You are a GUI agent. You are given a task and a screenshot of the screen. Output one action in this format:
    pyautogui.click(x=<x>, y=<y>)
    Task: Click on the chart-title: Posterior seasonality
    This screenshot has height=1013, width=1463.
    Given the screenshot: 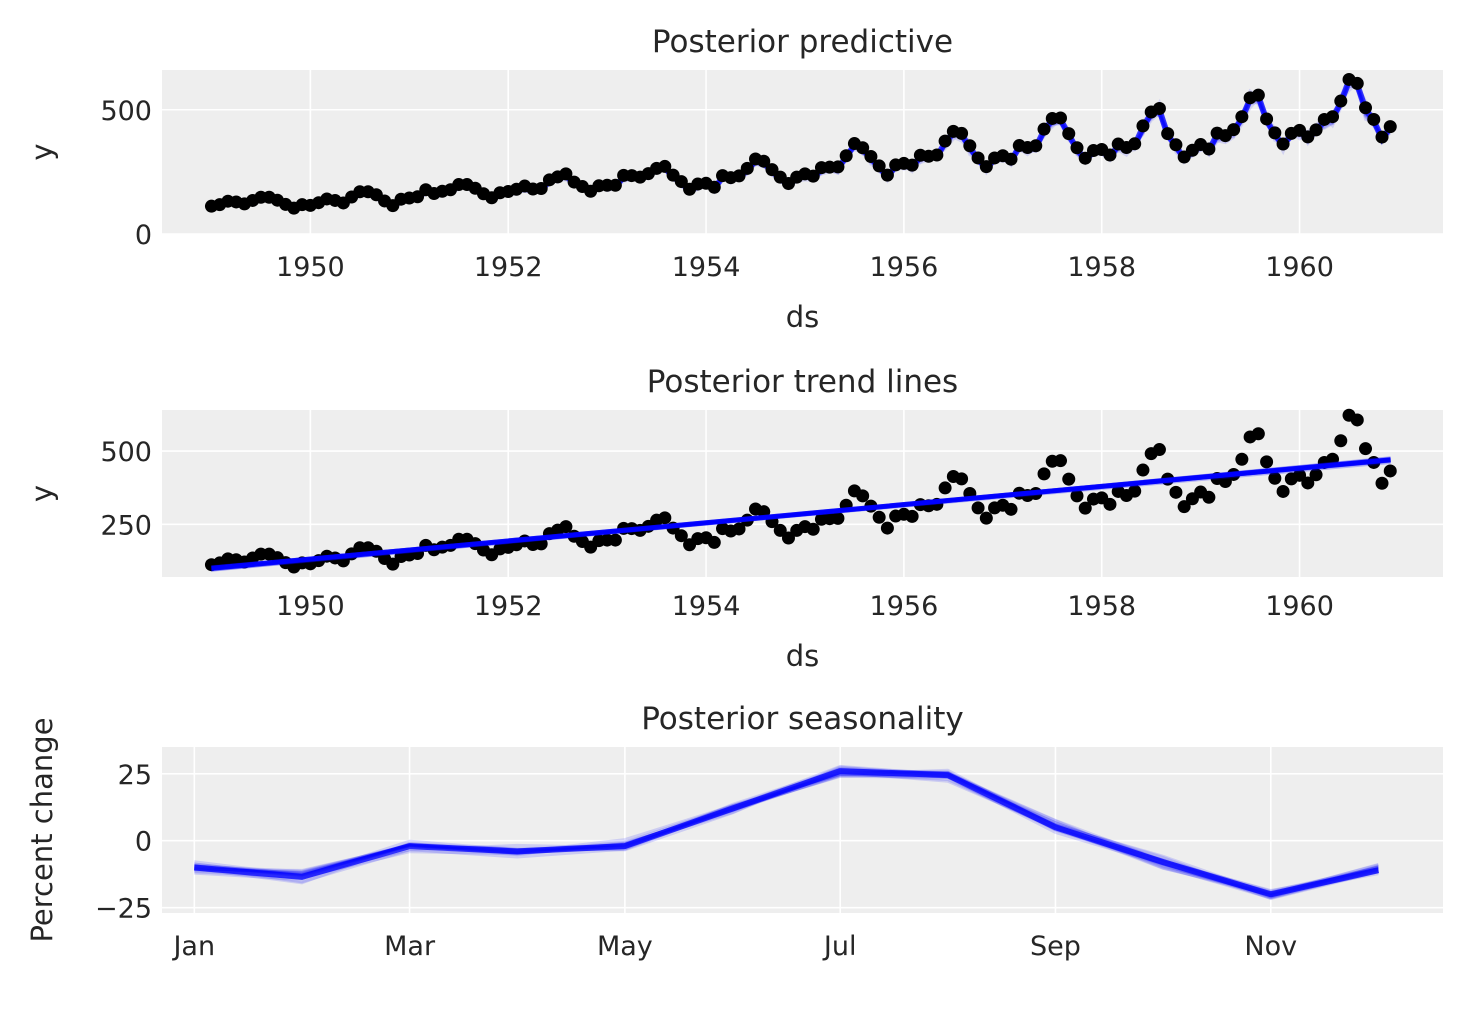 What is the action you would take?
    pyautogui.click(x=802, y=719)
    